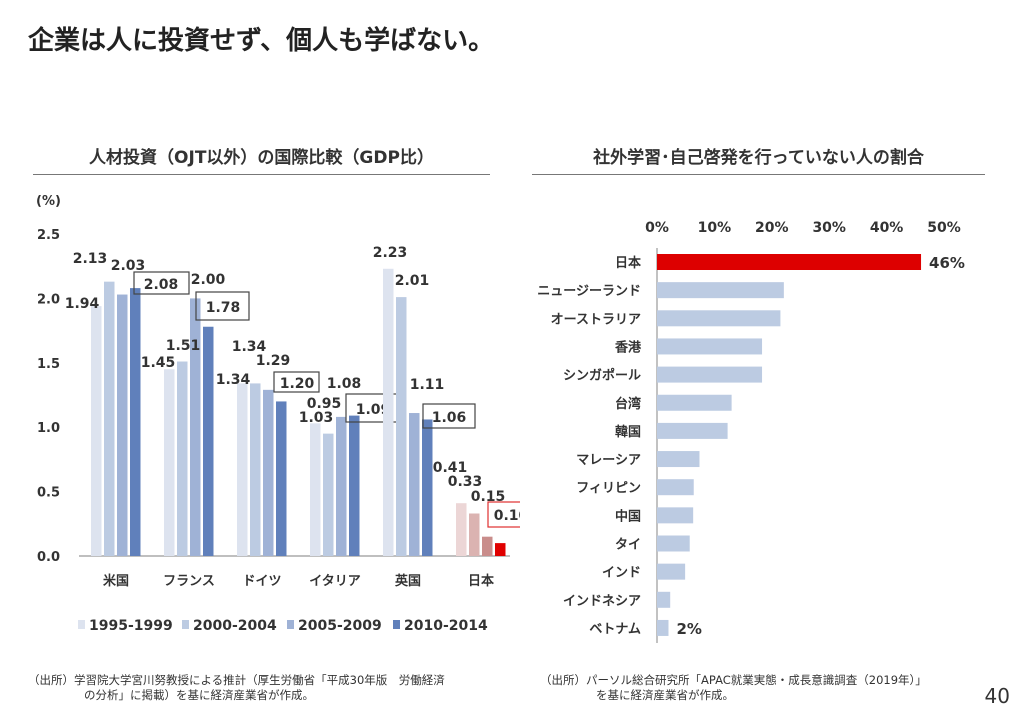 The height and width of the screenshot is (709, 1024). What do you see at coordinates (621, 573) in the screenshot?
I see `category-label: インド` at bounding box center [621, 573].